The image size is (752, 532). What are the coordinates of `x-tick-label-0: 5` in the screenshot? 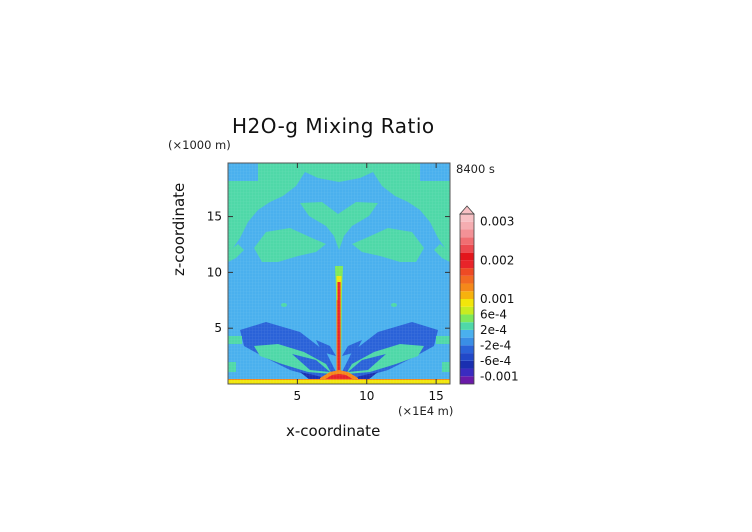 It's located at (298, 396).